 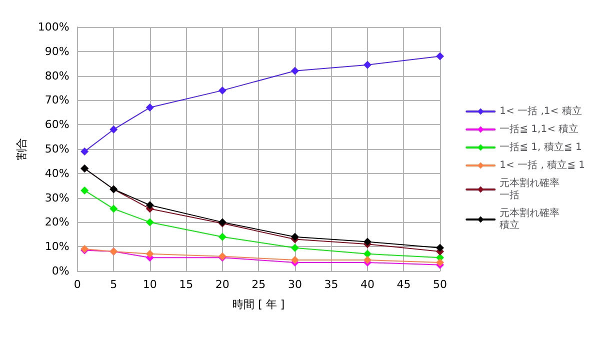 I want to click on legend-label: 1< 一括 ,1< 積立, so click(x=541, y=111).